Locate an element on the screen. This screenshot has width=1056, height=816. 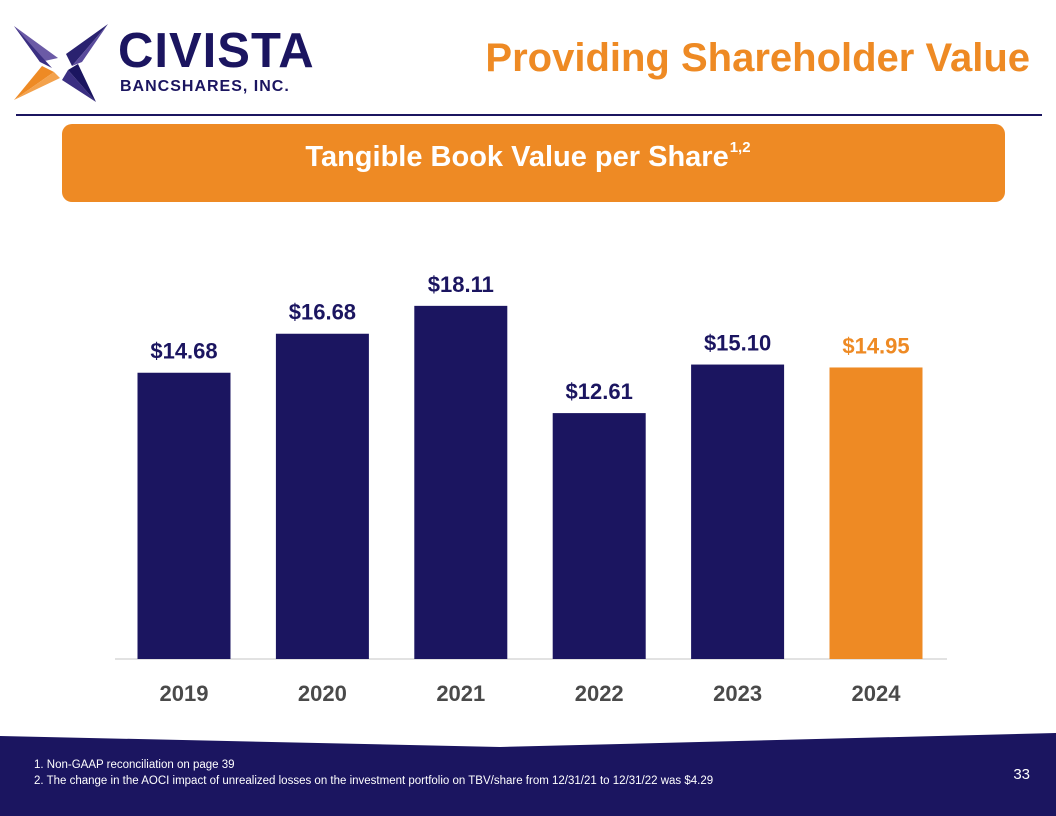
data-label-2021: $18.11 is located at coordinates (461, 284).